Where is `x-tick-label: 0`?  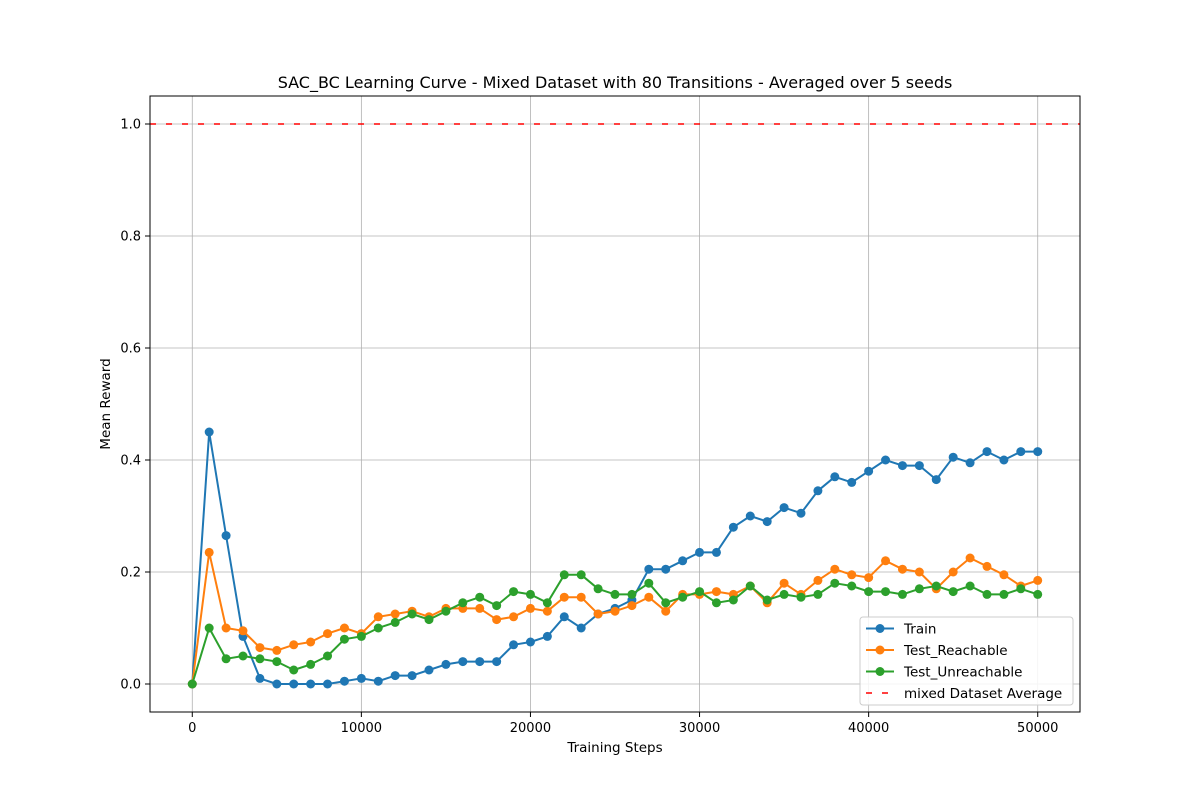
x-tick-label: 0 is located at coordinates (192, 728).